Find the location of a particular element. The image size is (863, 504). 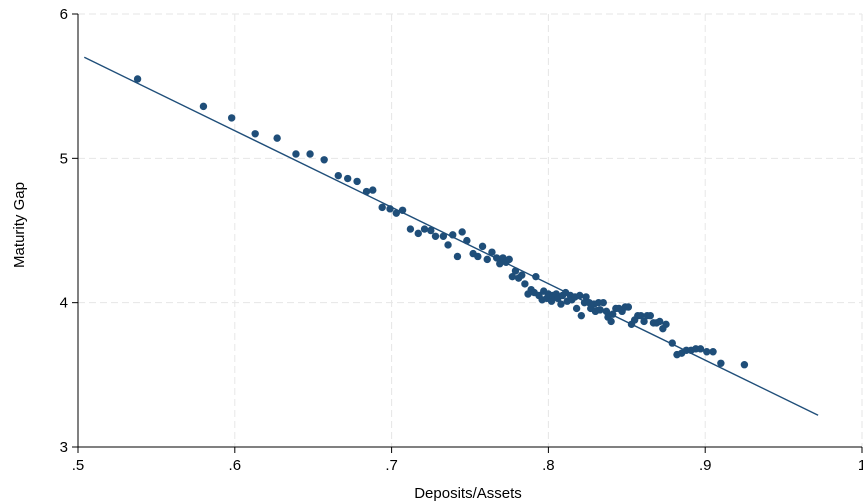

y-tick-label: 5 is located at coordinates (64, 158).